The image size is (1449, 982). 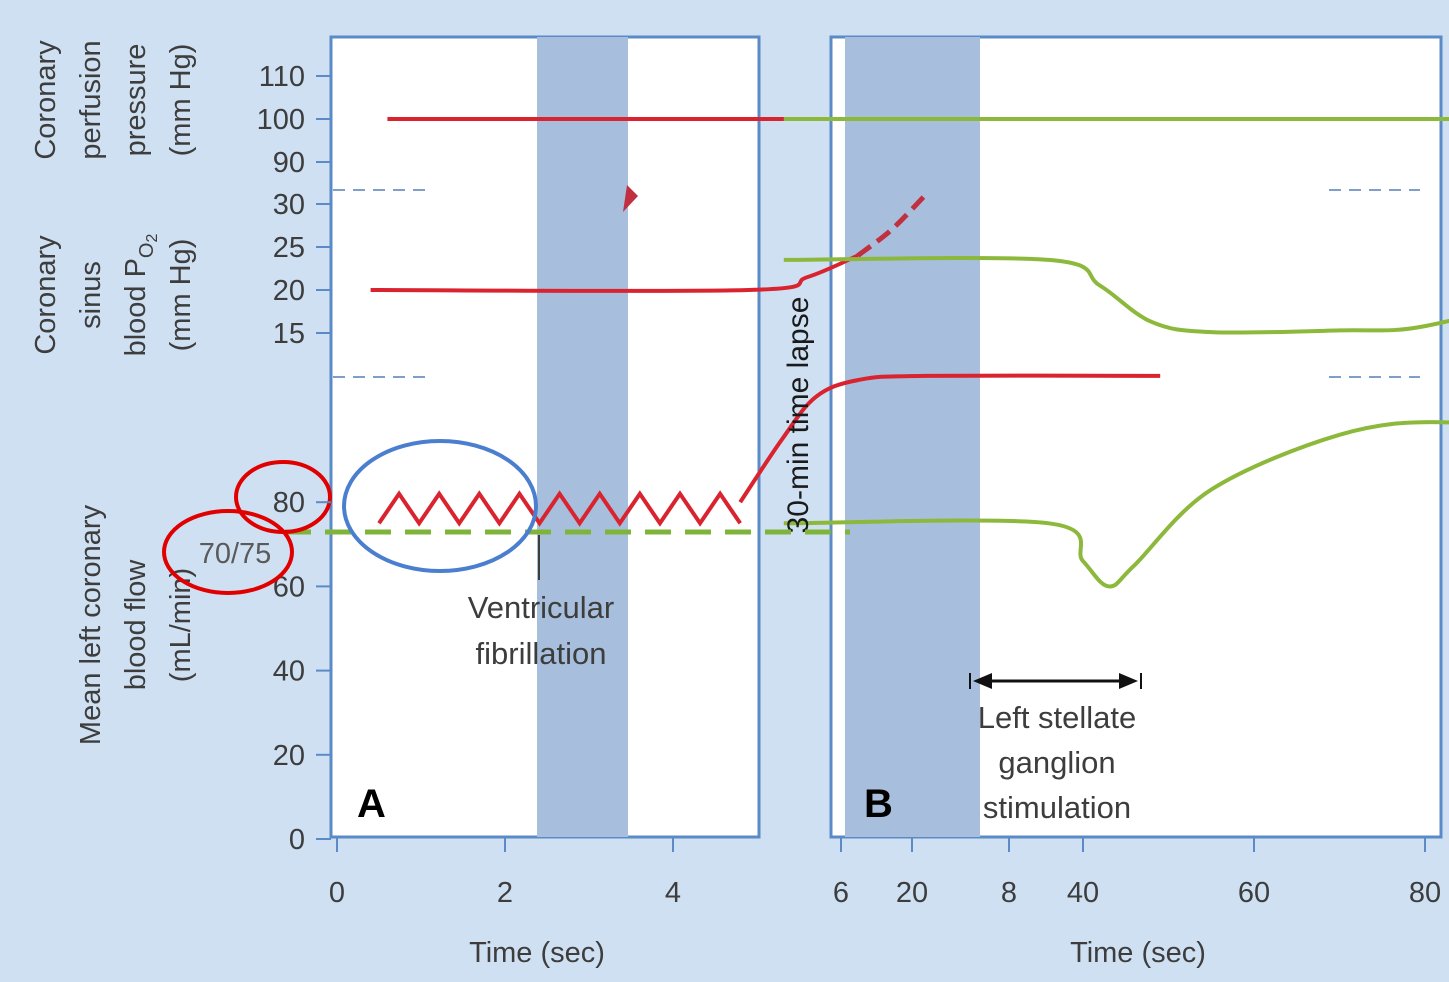 I want to click on stellate-label-line2: ganglion, so click(x=1056, y=762).